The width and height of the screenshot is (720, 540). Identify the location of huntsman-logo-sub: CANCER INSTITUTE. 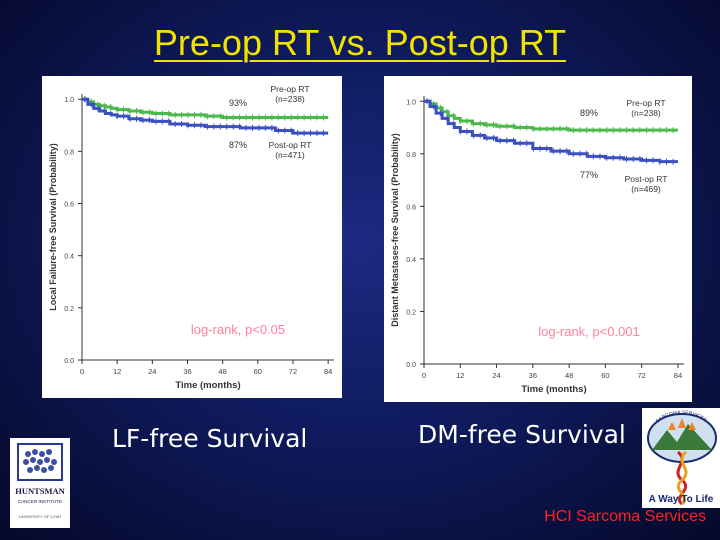
(40, 501).